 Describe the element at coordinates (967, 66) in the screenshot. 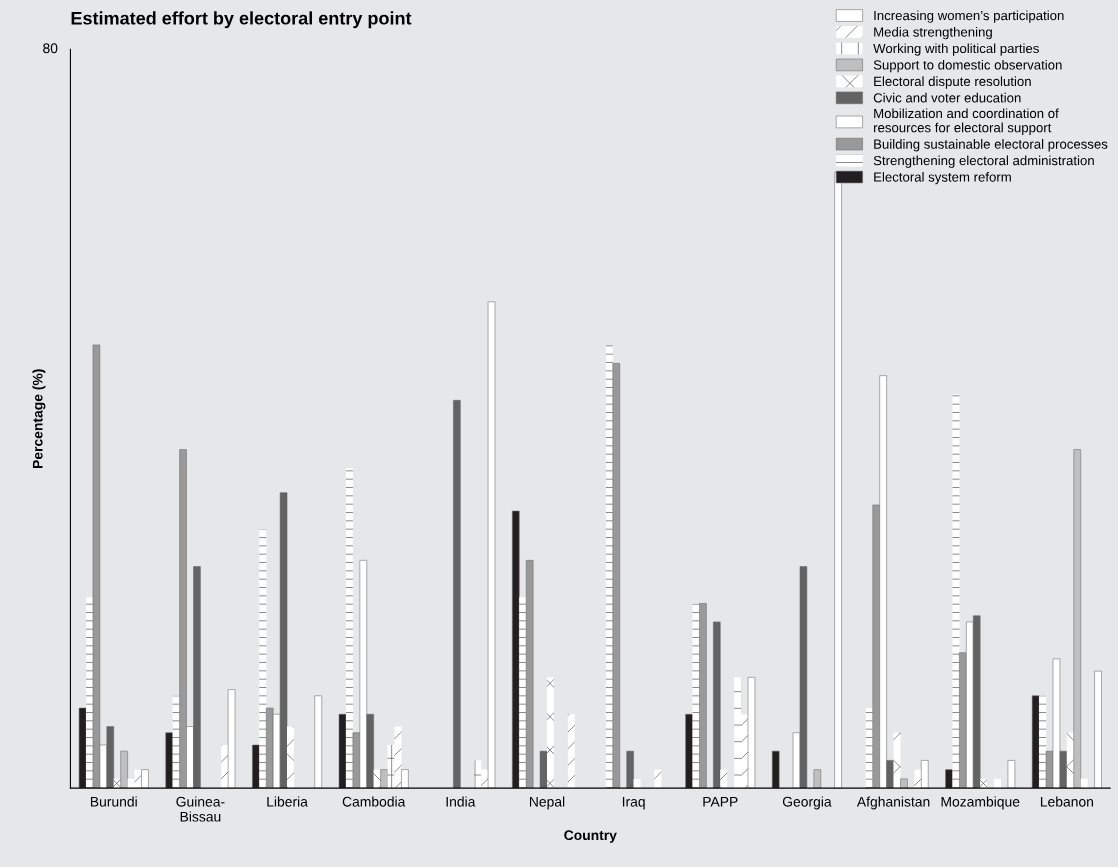

I see `legend-label: Support to domestic observation` at that location.